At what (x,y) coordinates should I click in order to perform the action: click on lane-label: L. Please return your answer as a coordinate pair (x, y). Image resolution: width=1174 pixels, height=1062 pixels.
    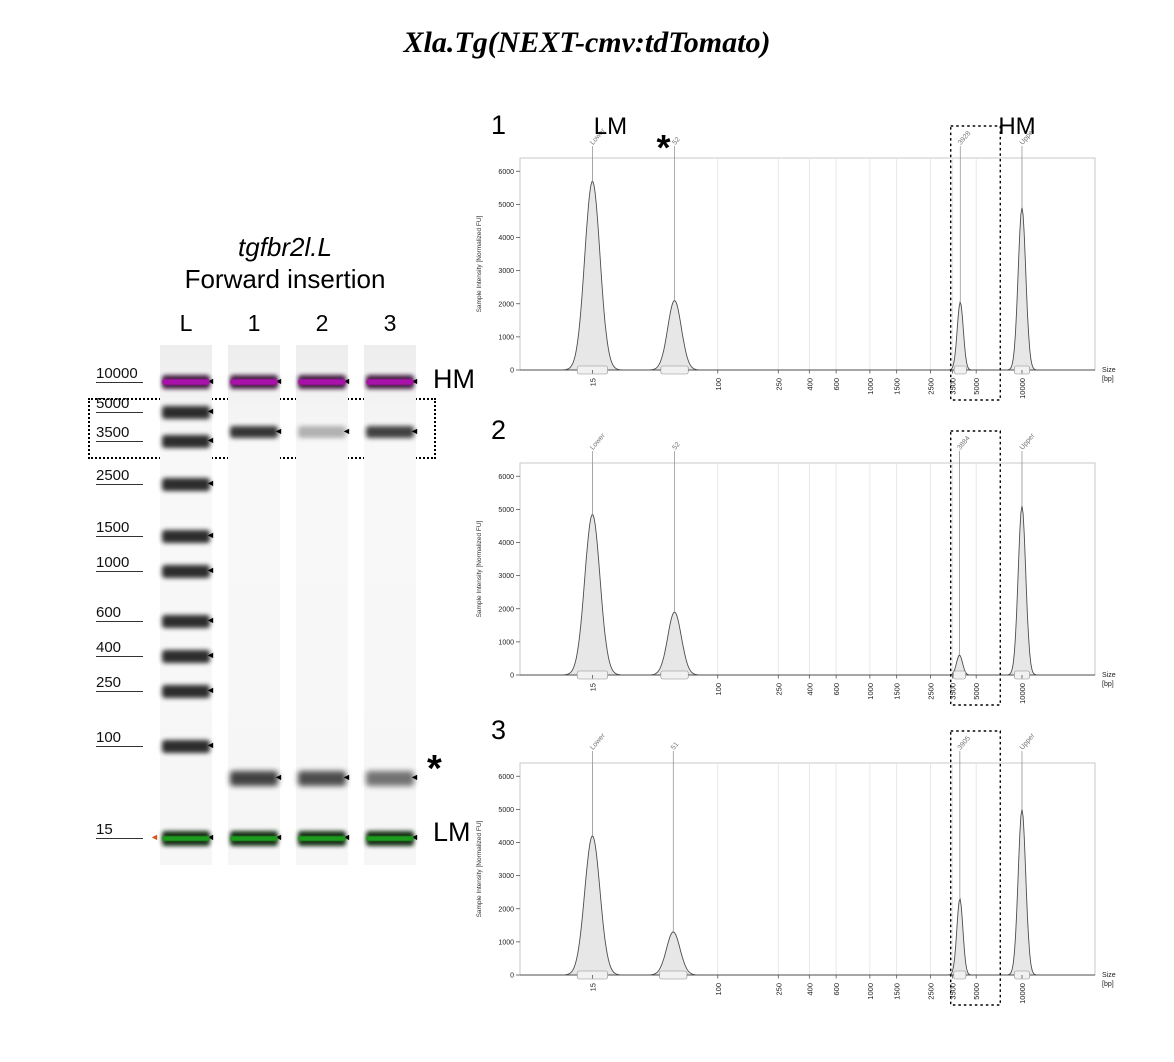
    Looking at the image, I should click on (186, 323).